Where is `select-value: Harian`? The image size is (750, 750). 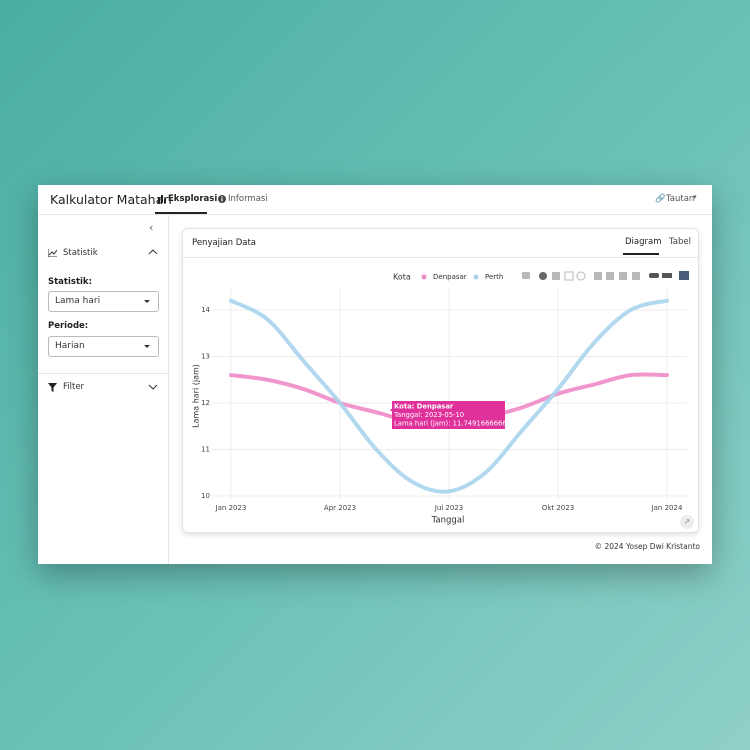
select-value: Harian is located at coordinates (70, 346).